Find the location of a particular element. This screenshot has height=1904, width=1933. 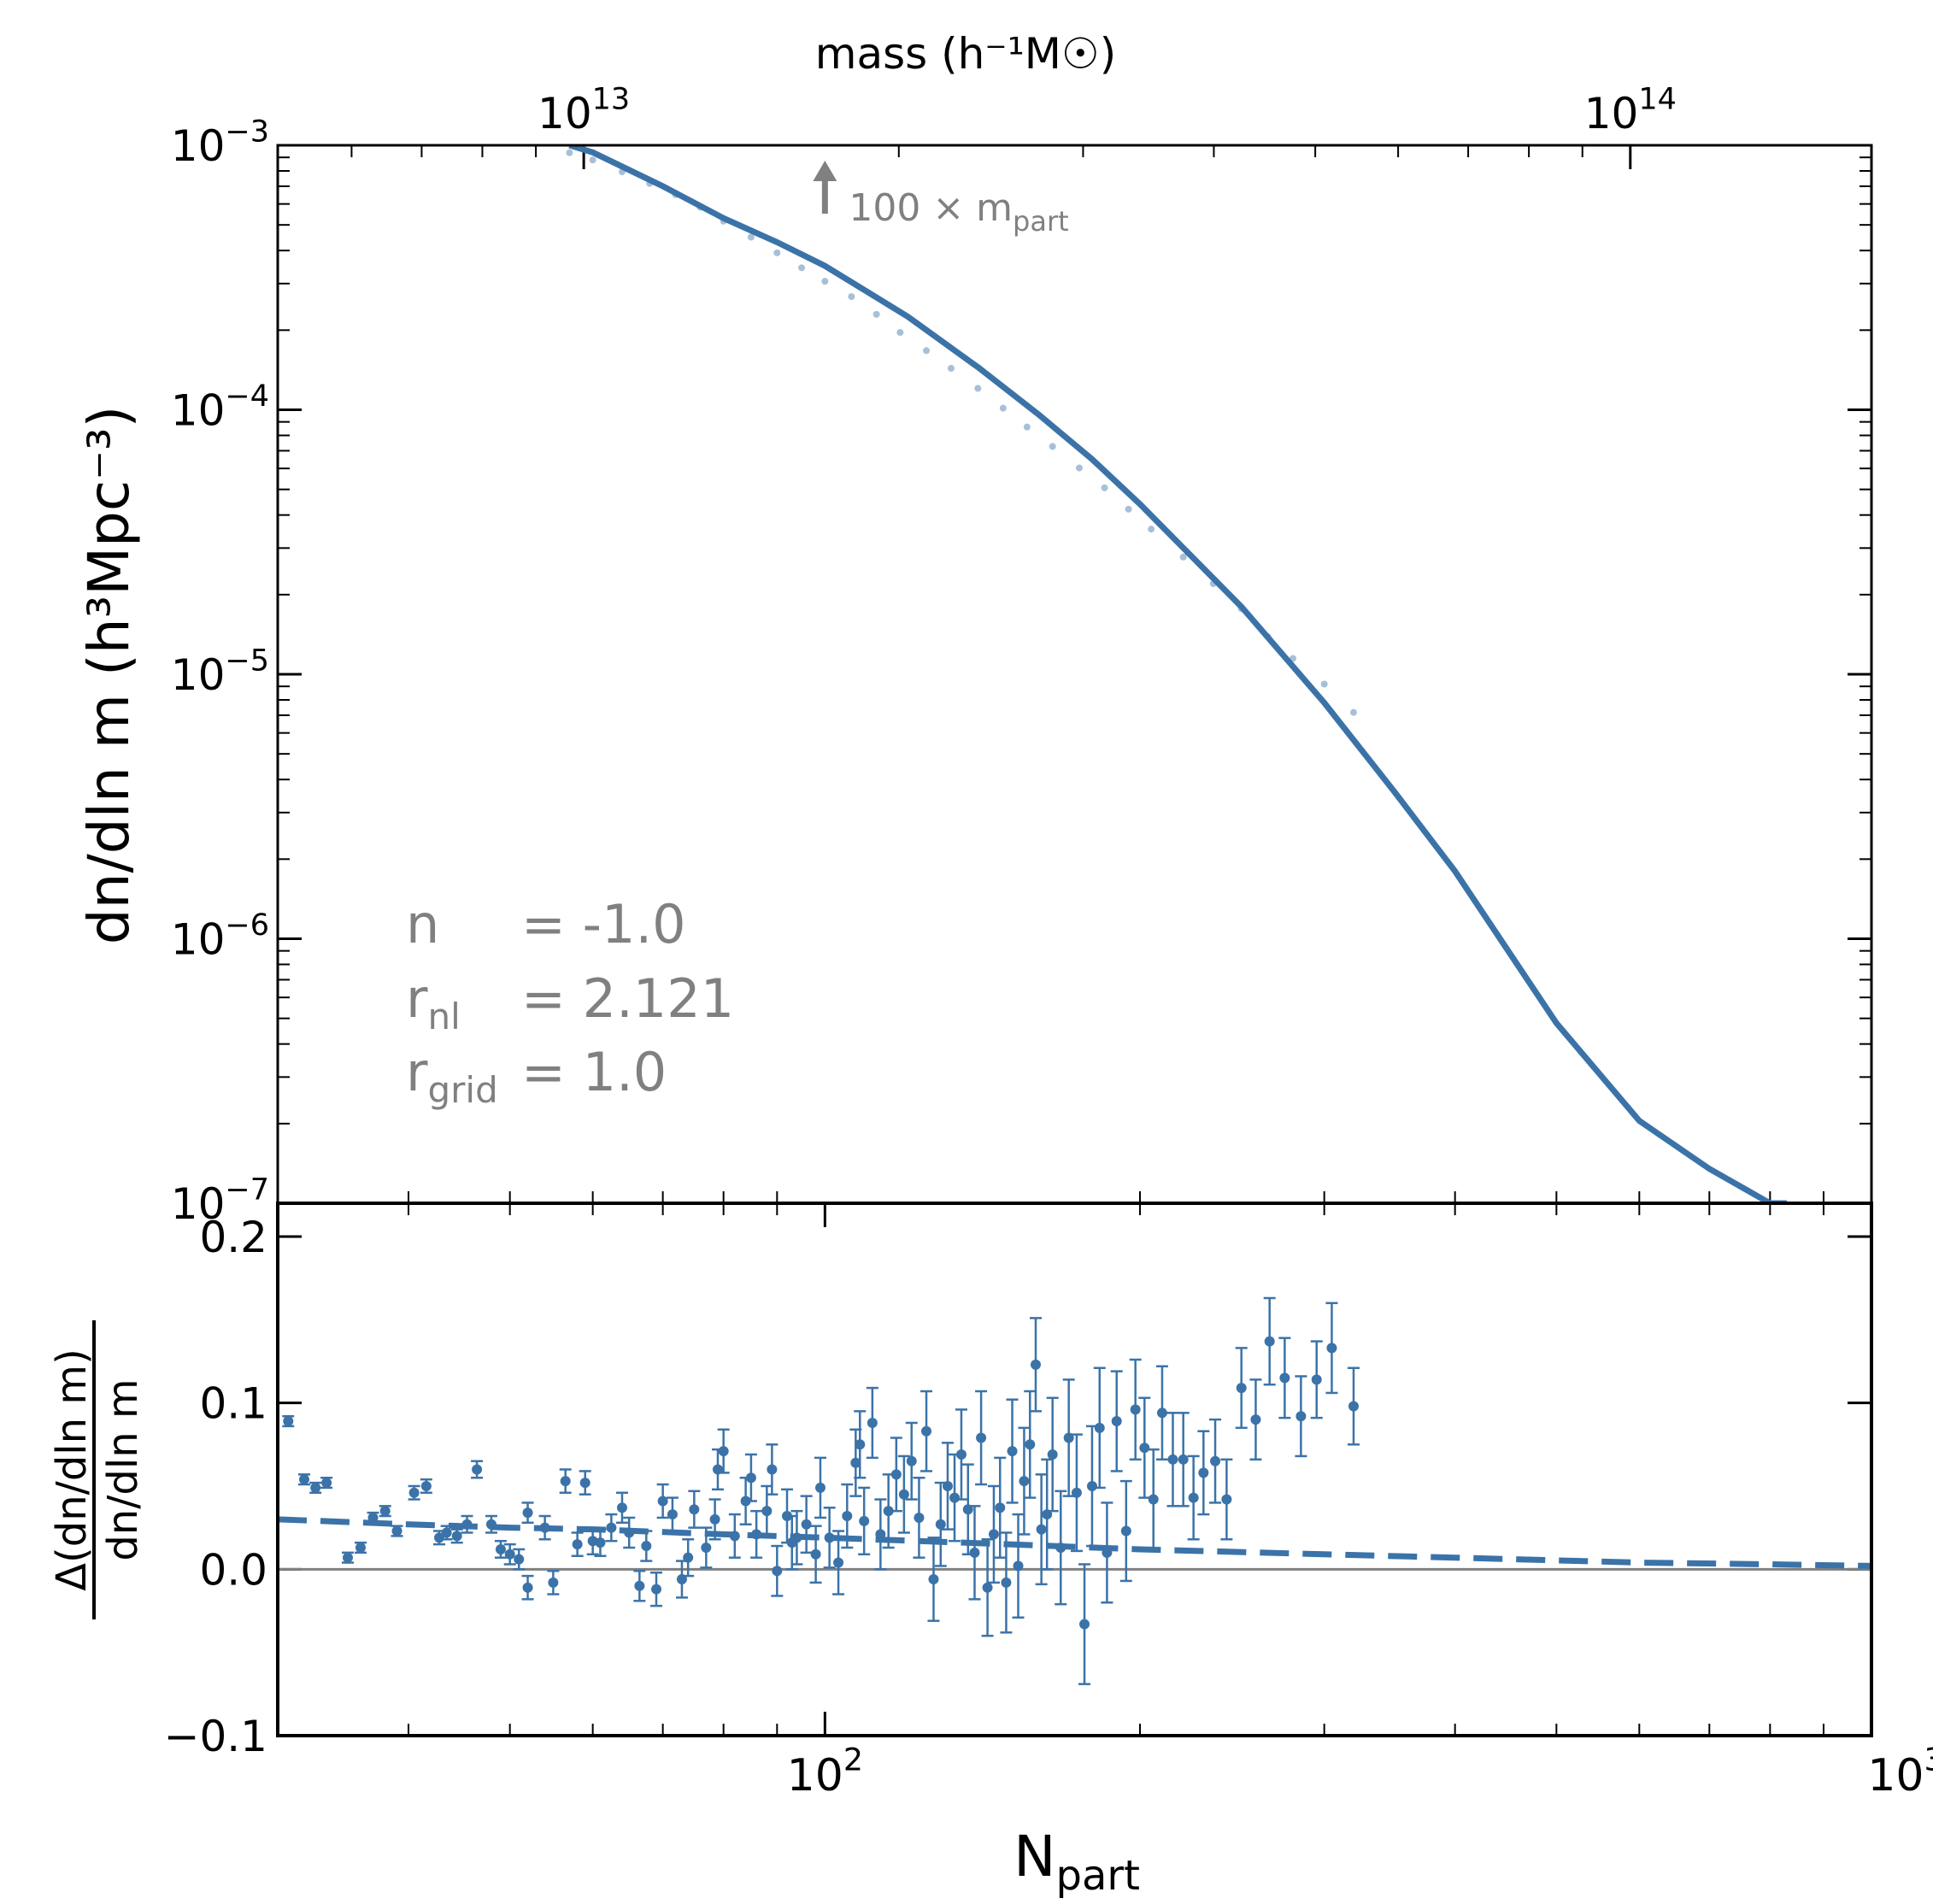

marker-label: 100 × mpart is located at coordinates (958, 212).